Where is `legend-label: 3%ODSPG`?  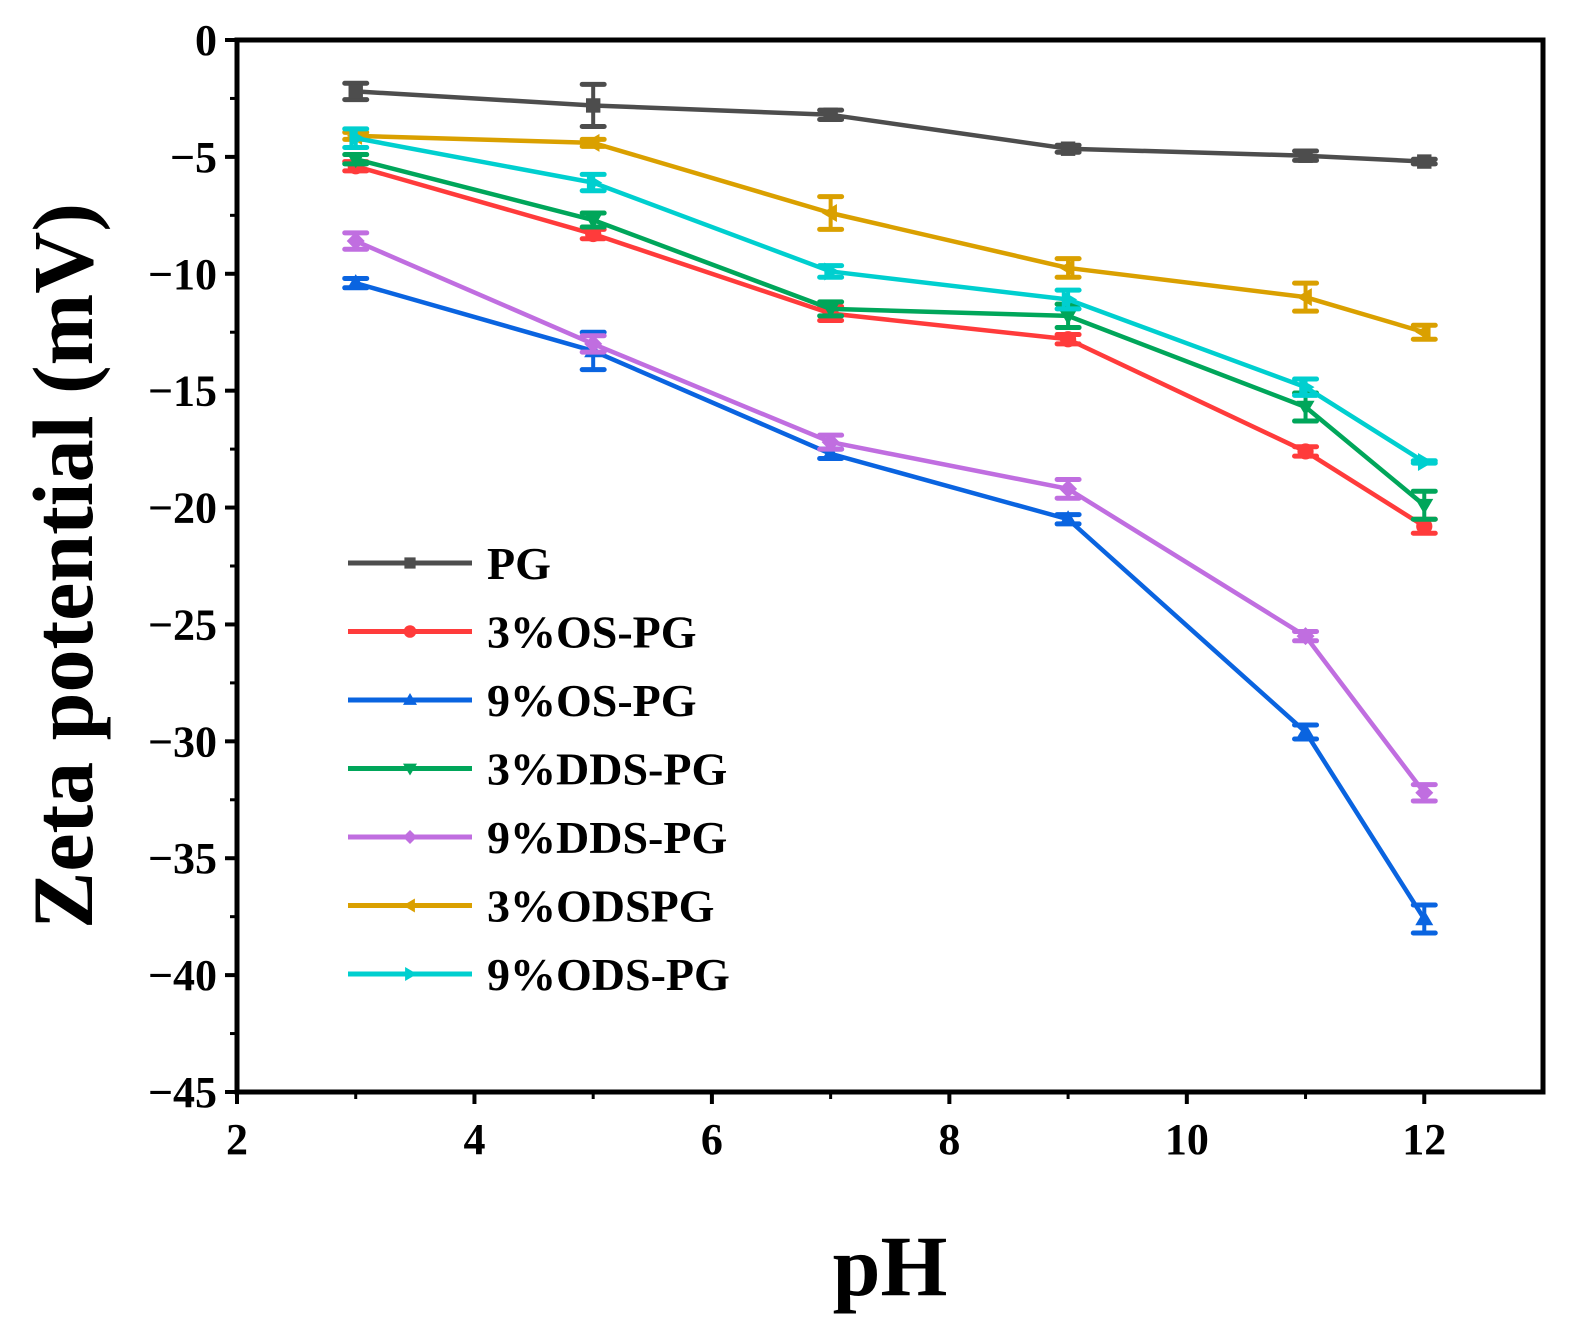 legend-label: 3%ODSPG is located at coordinates (600, 906).